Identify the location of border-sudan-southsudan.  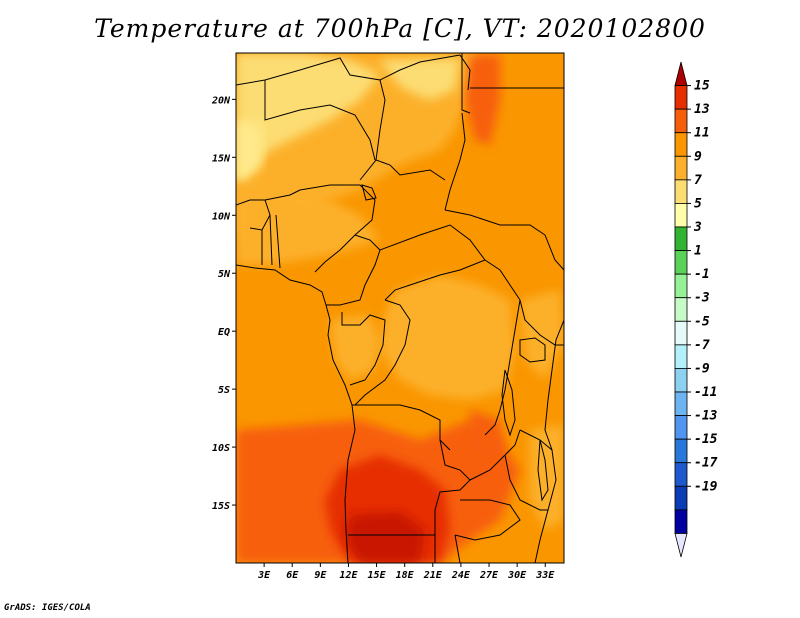
(495, 222).